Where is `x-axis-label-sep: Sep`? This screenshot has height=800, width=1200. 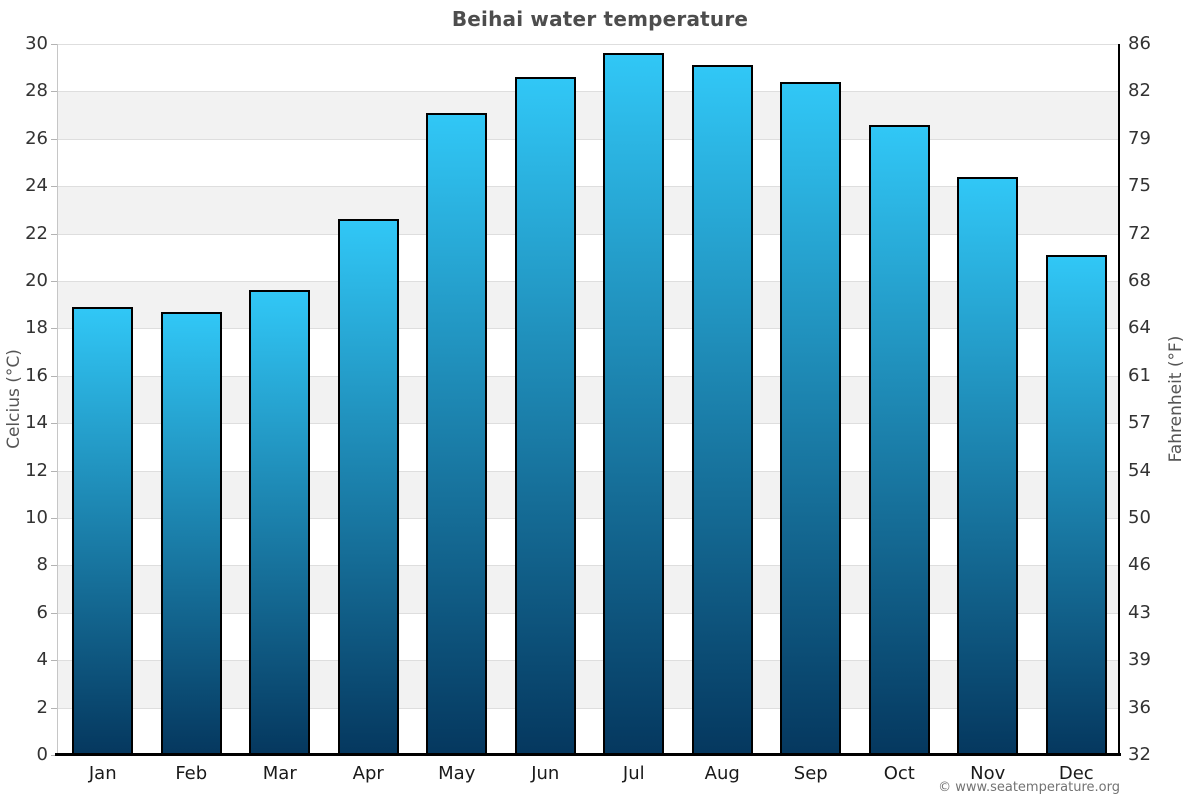
x-axis-label-sep: Sep is located at coordinates (810, 773).